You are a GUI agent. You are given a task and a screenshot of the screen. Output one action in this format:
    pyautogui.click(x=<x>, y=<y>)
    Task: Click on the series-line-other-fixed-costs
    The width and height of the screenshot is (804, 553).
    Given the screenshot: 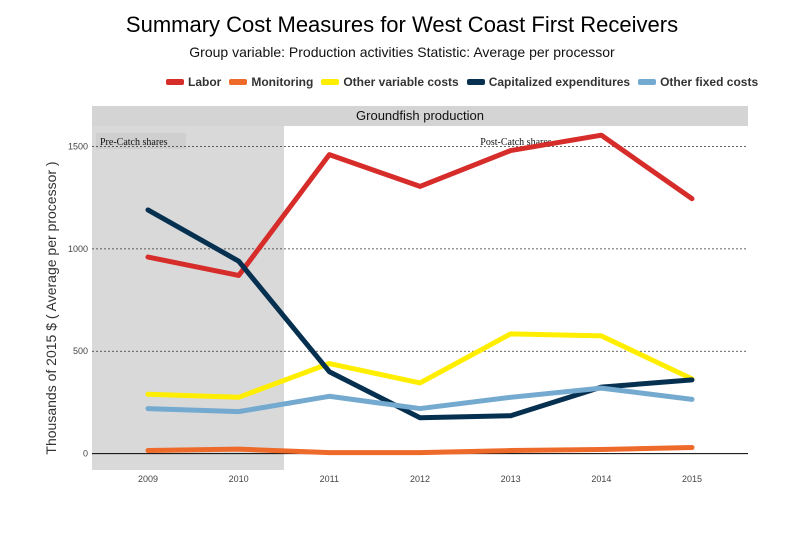 What is the action you would take?
    pyautogui.click(x=420, y=400)
    